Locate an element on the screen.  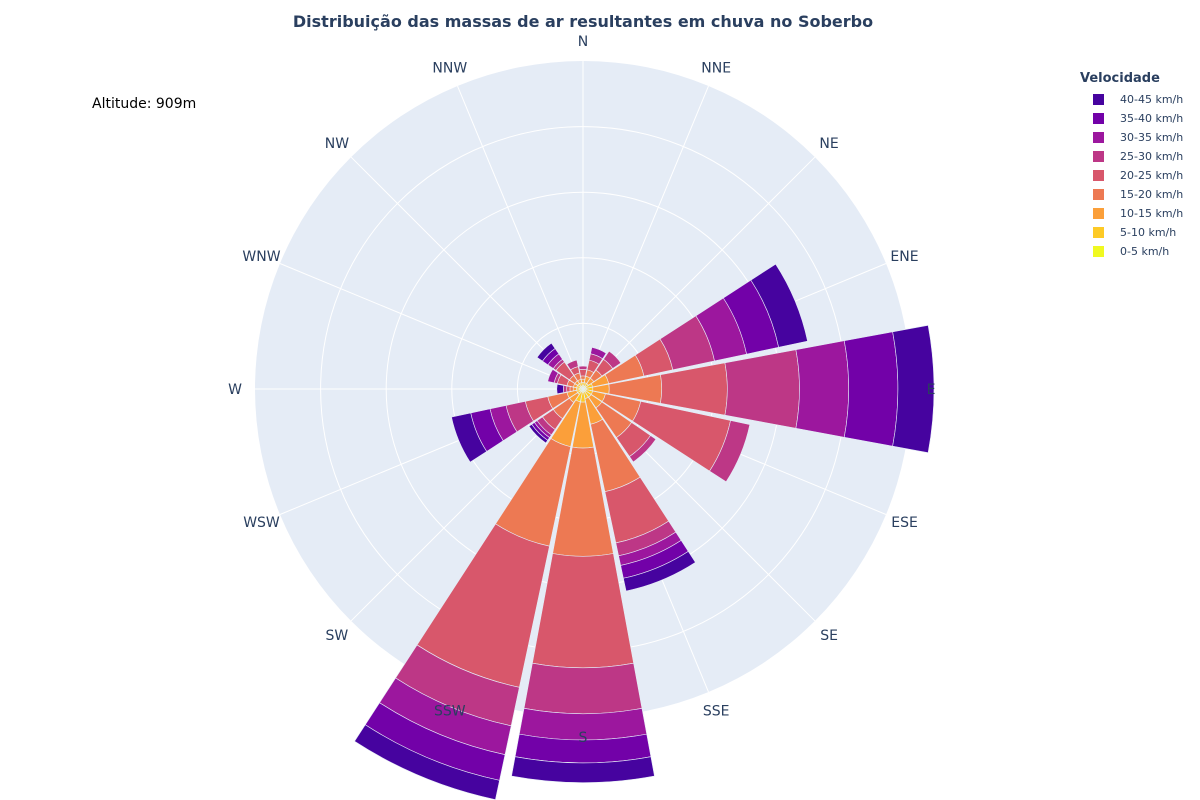
direction-label-NE: NE is located at coordinates (828, 144).